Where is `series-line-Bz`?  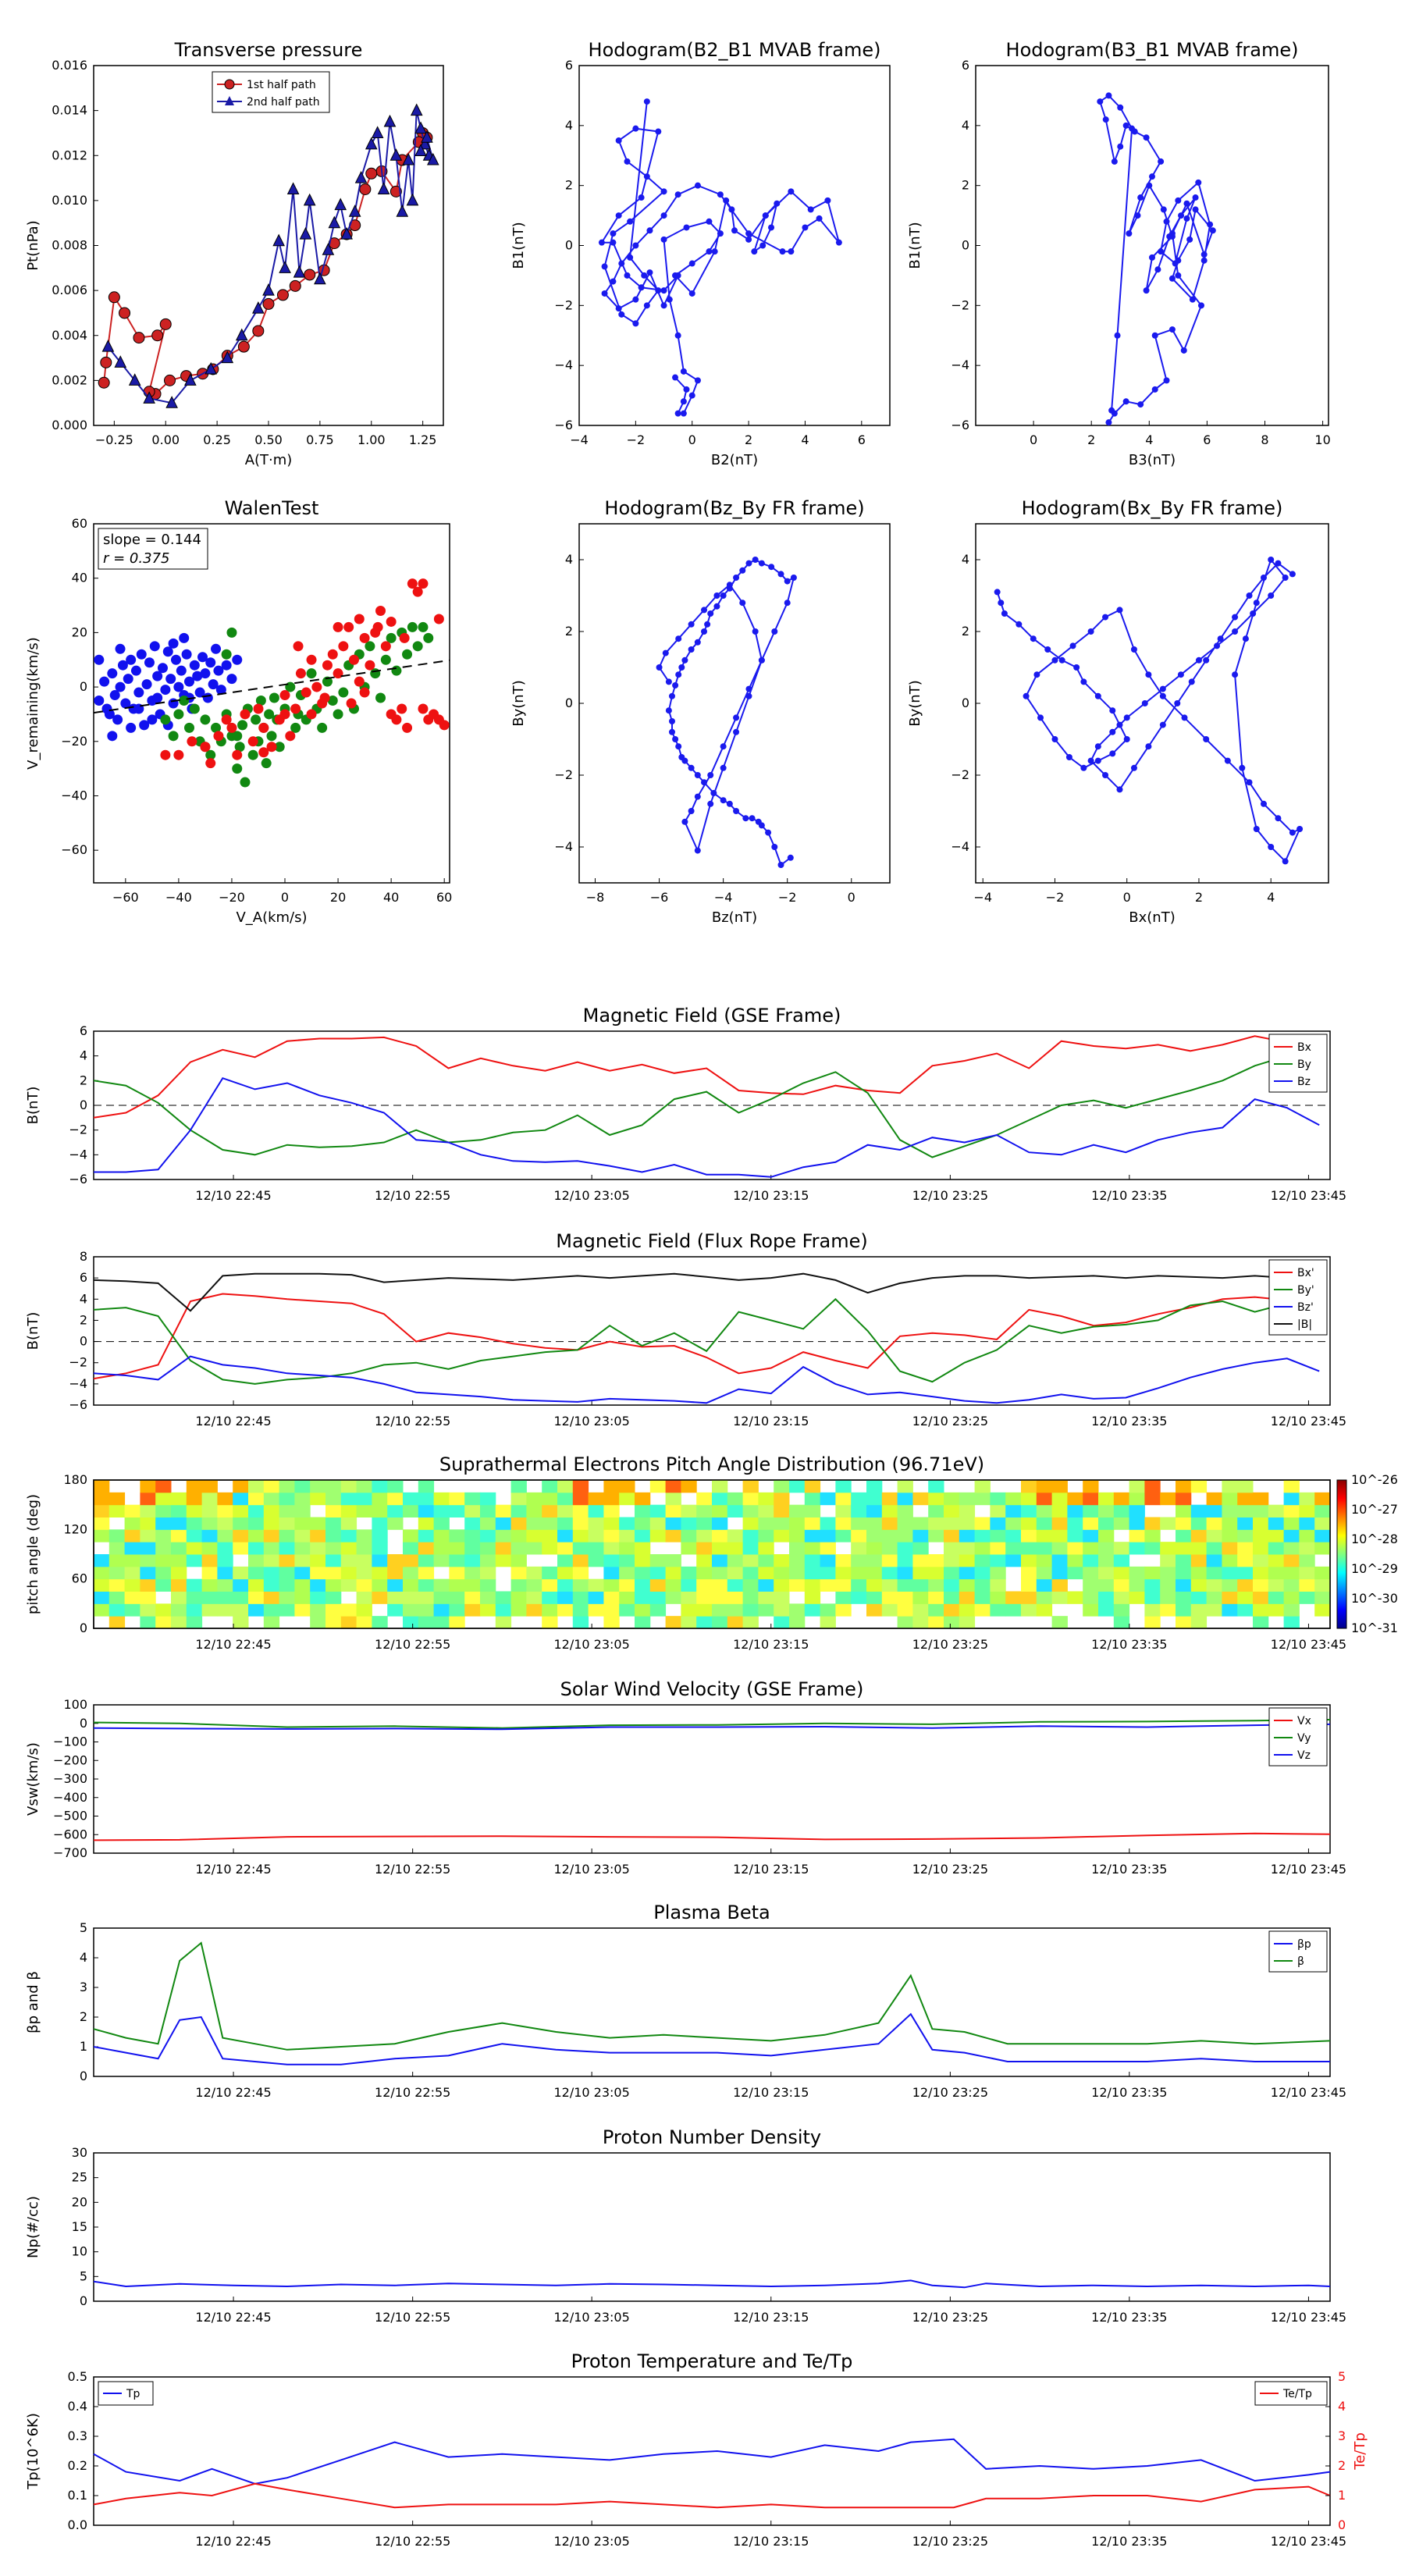
series-line-Bz is located at coordinates (707, 1127).